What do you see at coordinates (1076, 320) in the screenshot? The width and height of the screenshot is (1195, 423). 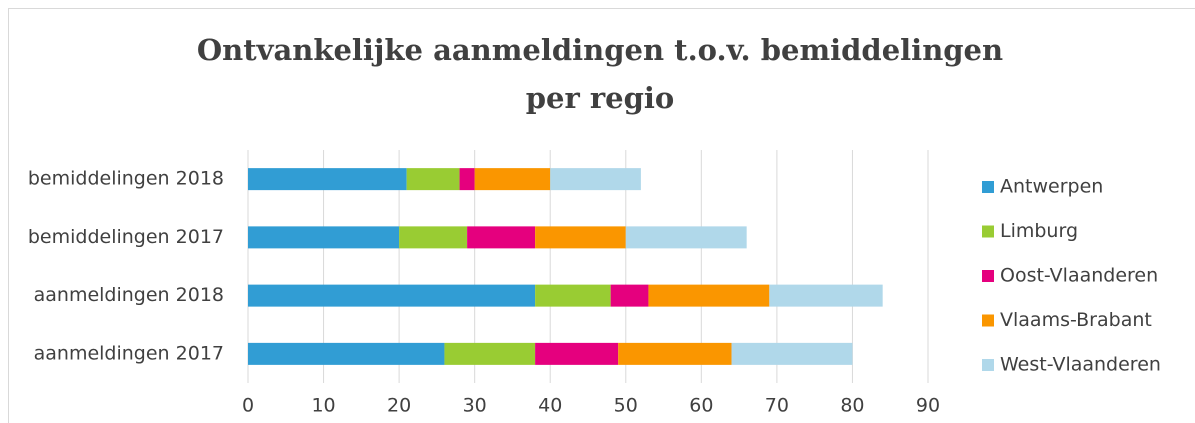 I see `legend-label: Vlaams-Brabant` at bounding box center [1076, 320].